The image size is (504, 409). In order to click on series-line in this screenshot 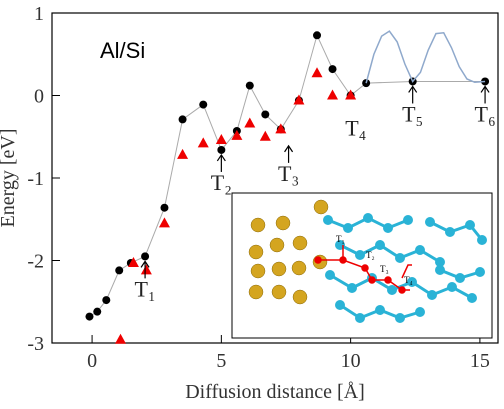, I will do `click(425, 57)`.